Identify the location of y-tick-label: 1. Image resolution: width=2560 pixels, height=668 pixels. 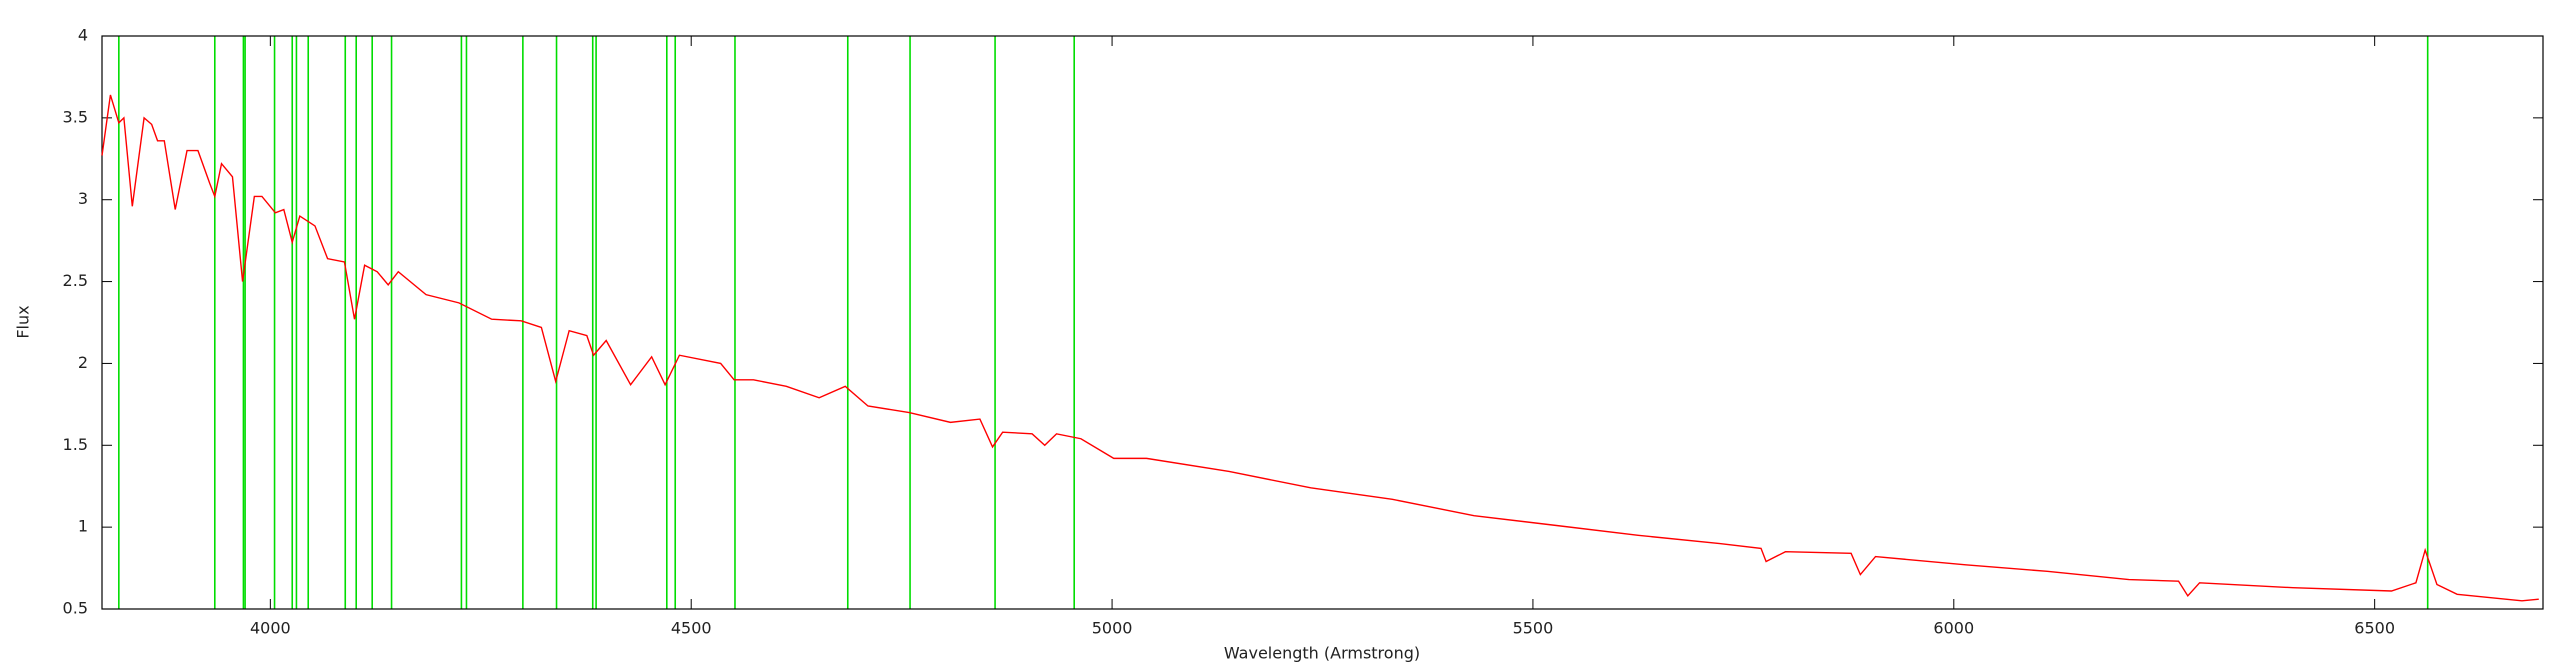
(83, 526).